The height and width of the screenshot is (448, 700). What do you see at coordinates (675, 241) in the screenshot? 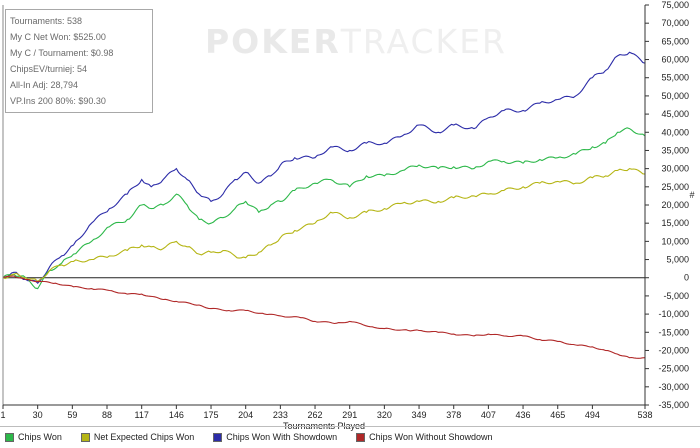
I see `y-tick-label: 10,000` at bounding box center [675, 241].